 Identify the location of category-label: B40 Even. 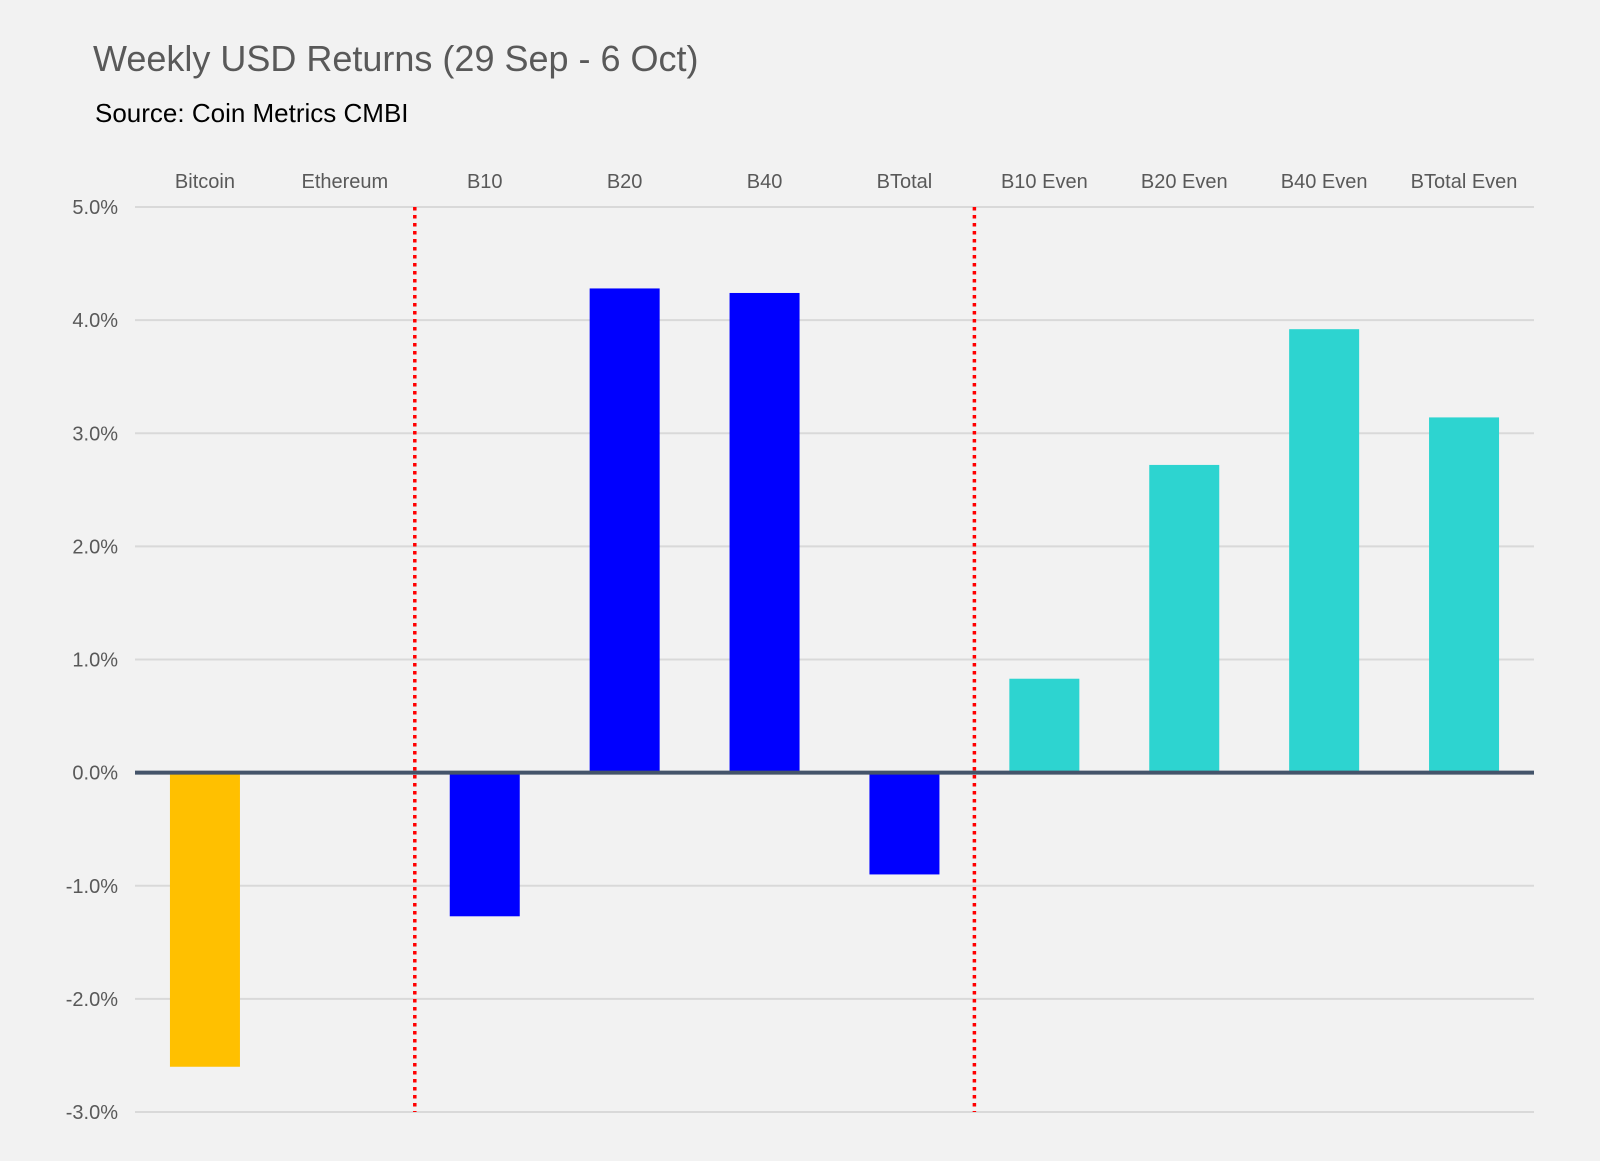
(1324, 182).